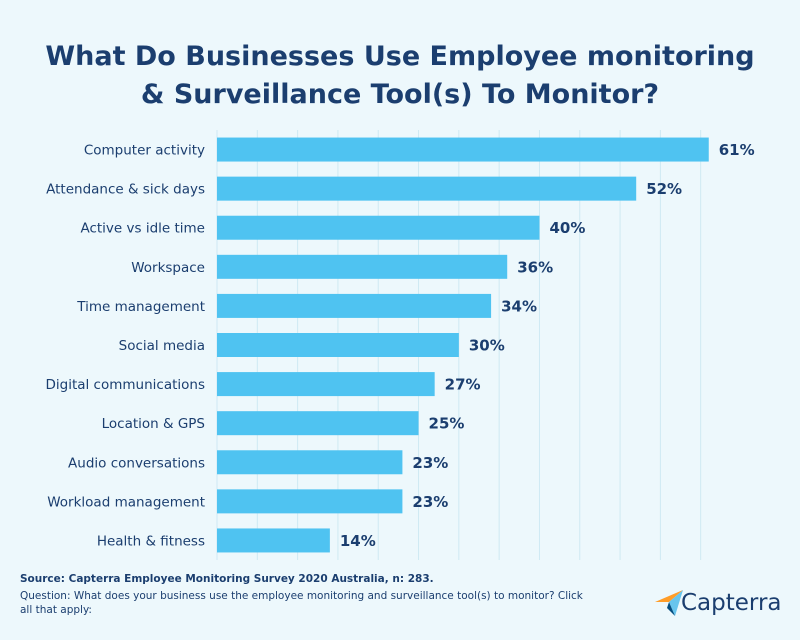 The image size is (800, 640). I want to click on y-tick-label: Computer activity, so click(144, 151).